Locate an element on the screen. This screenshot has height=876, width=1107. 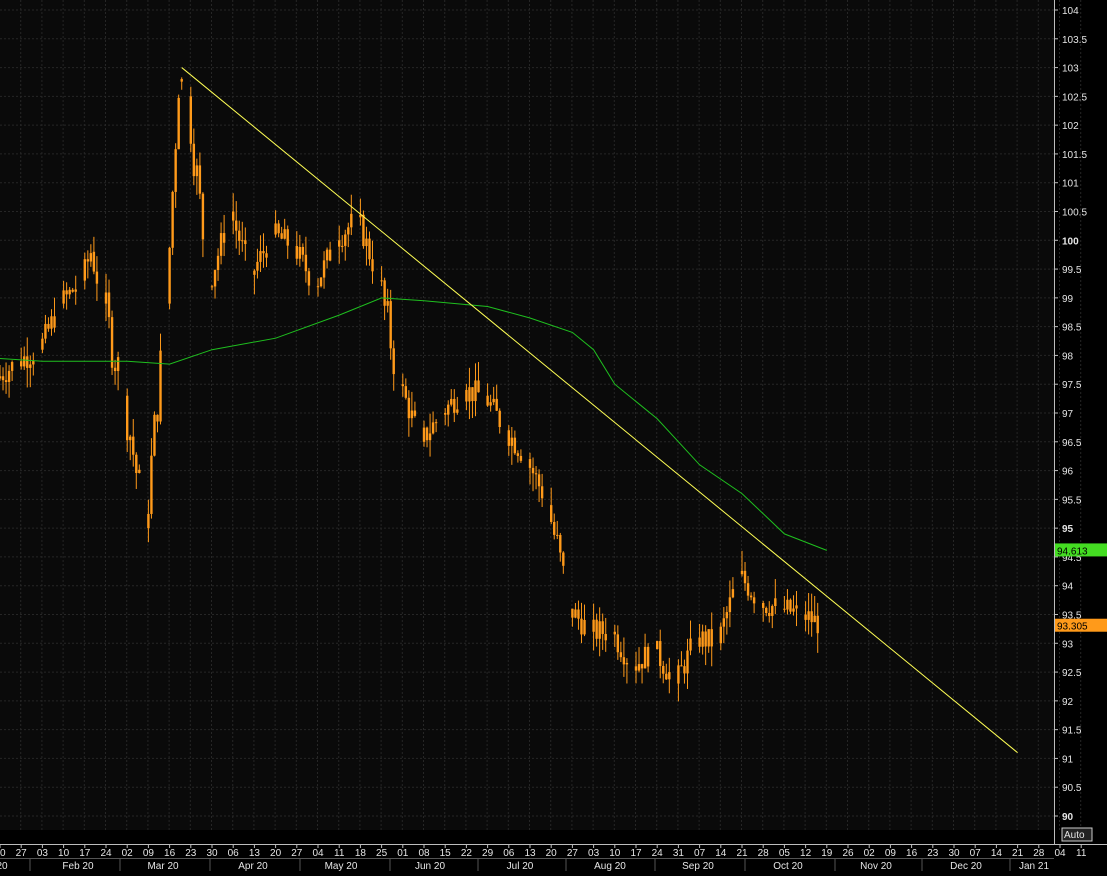
x-day-tick-label: 18 is located at coordinates (361, 853).